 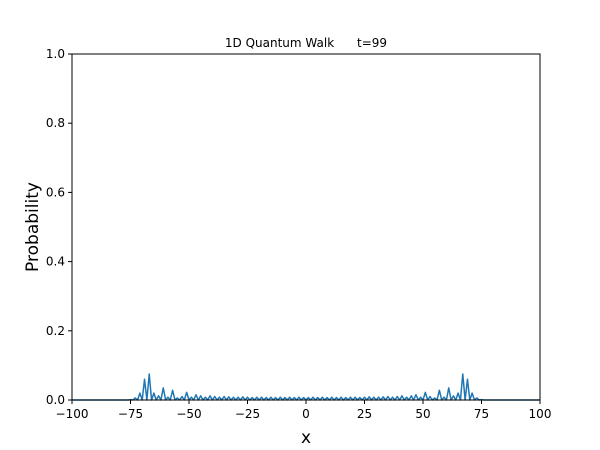 I want to click on y-tick-label: 0.6, so click(x=55, y=192).